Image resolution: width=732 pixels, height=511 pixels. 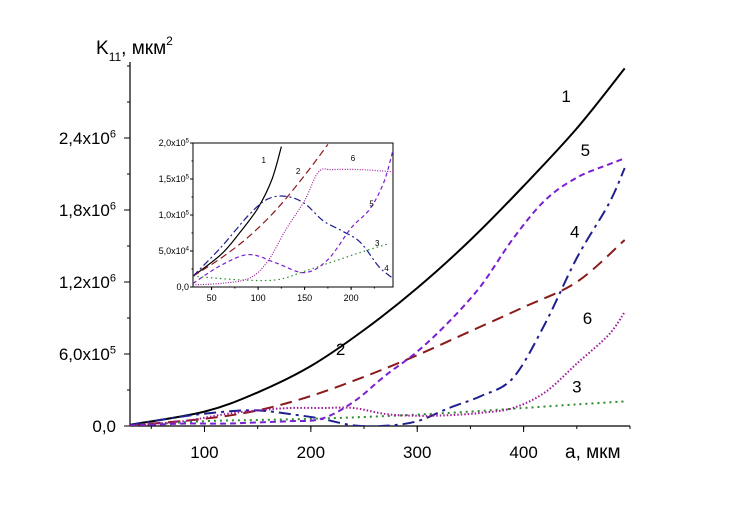 What do you see at coordinates (237, 211) in the screenshot?
I see `inset-series-1-line` at bounding box center [237, 211].